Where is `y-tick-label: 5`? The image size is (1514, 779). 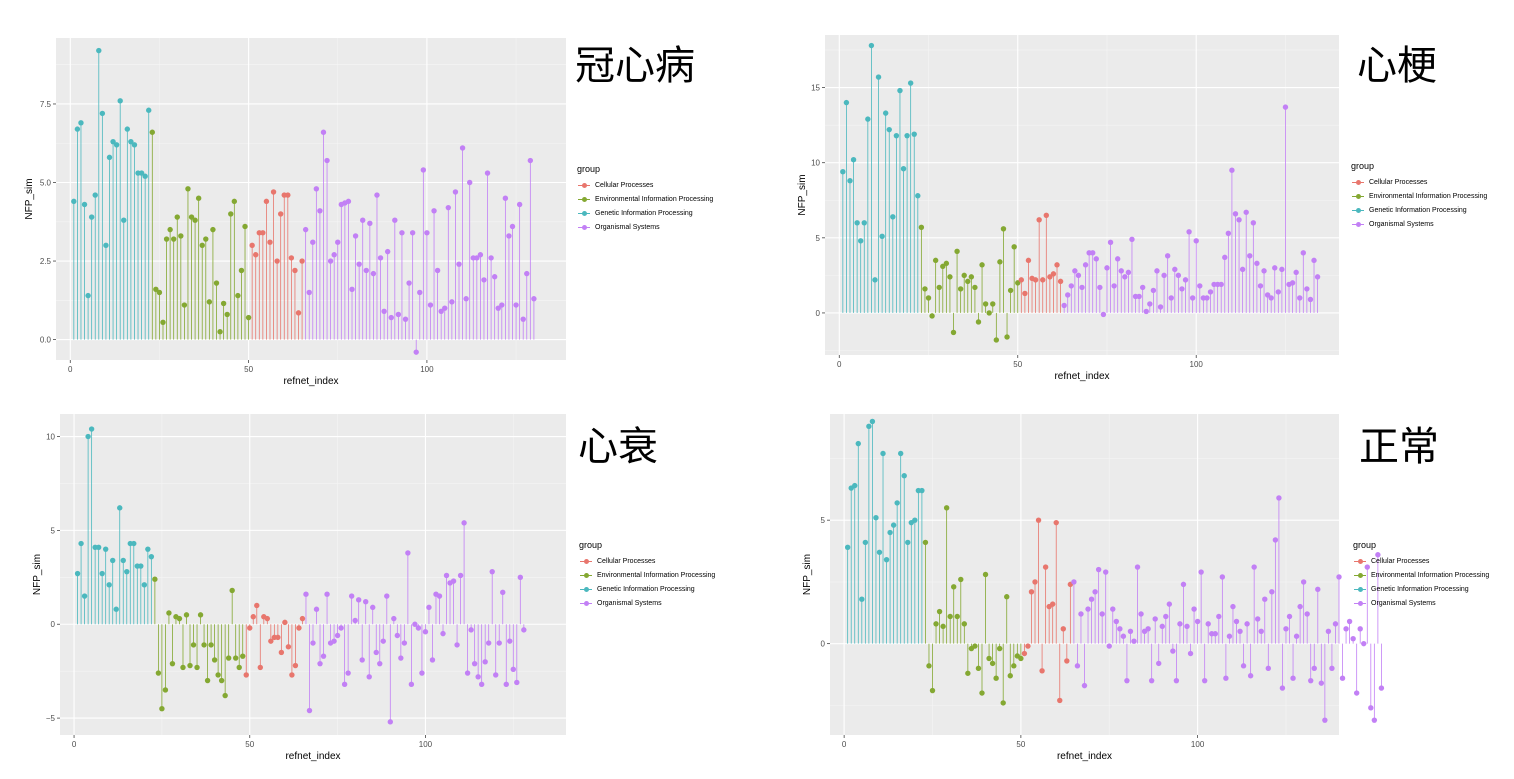 y-tick-label: 5 is located at coordinates (818, 238).